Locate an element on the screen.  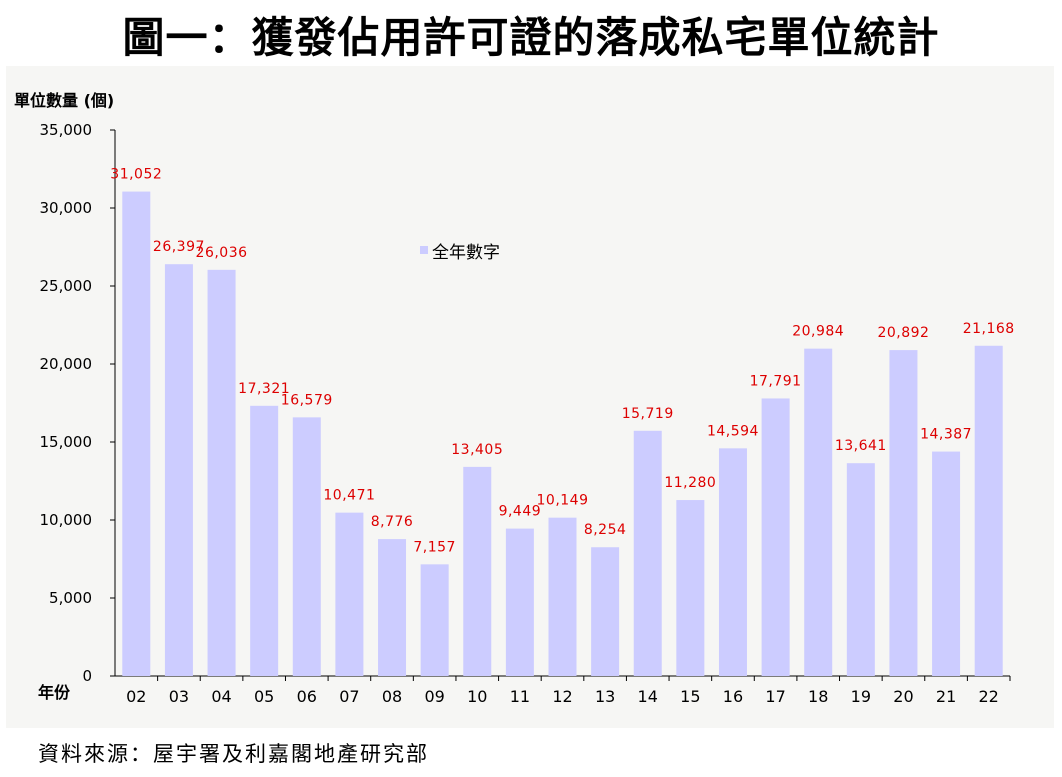
data-label: 13,641 is located at coordinates (861, 446).